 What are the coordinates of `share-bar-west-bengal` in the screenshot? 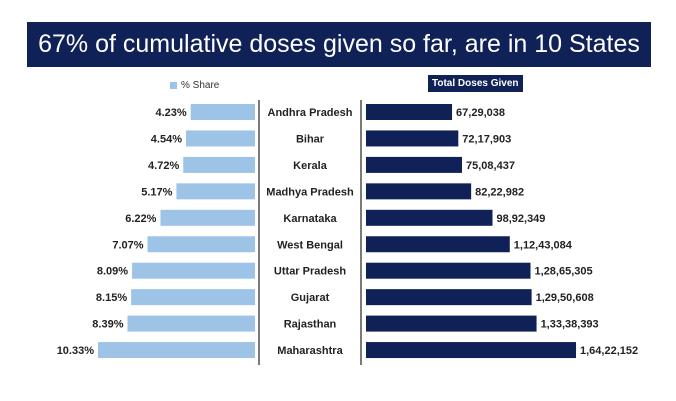 It's located at (201, 244).